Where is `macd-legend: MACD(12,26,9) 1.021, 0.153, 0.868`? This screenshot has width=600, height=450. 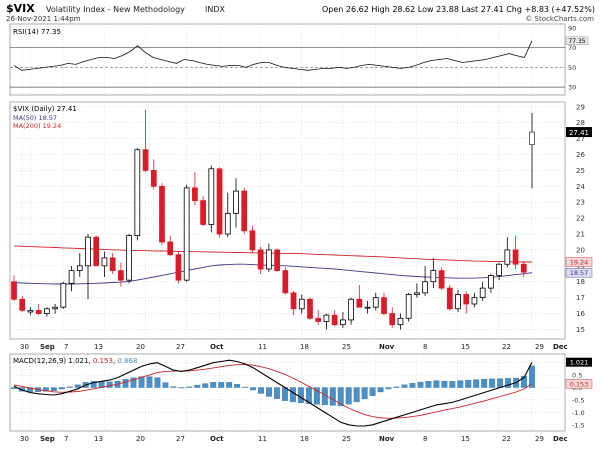 macd-legend: MACD(12,26,9) 1.021, 0.153, 0.868 is located at coordinates (75, 361).